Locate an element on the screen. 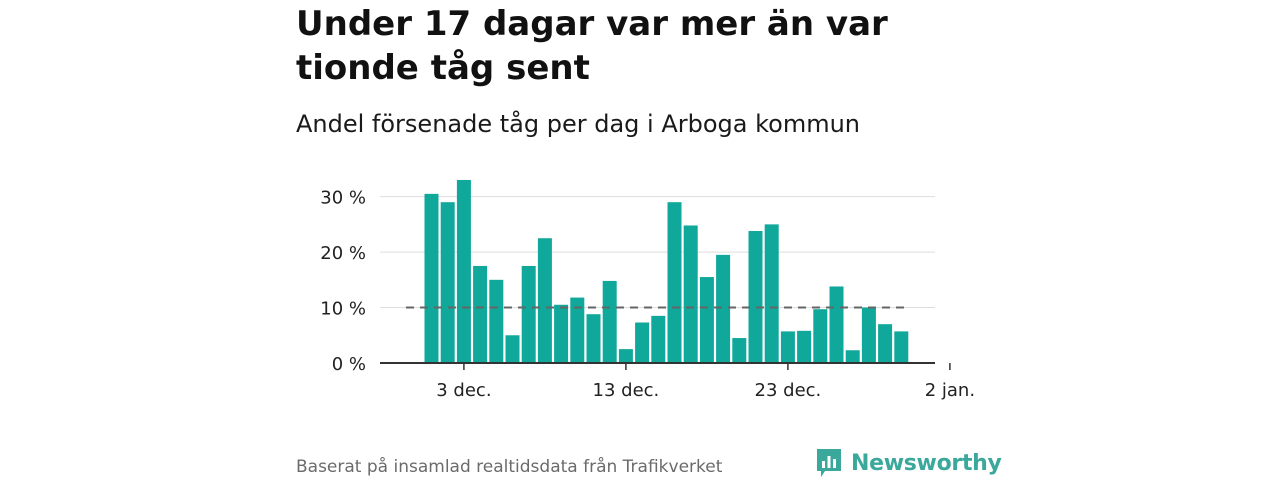  x-tick-label: 13 dec. is located at coordinates (626, 390).